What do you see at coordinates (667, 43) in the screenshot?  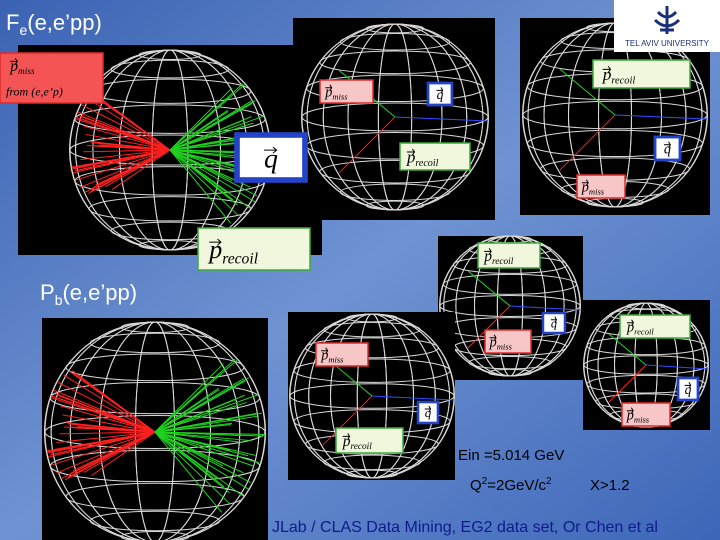 I see `logo-text: TEL AVIV UNIVERSITY` at bounding box center [667, 43].